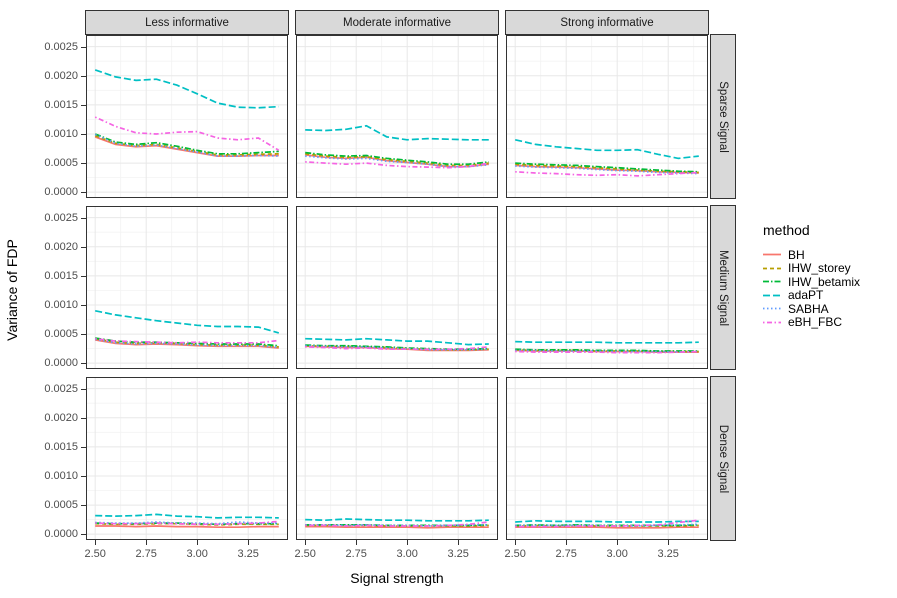 This screenshot has width=897, height=598. Describe the element at coordinates (61, 104) in the screenshot. I see `y-tick-label: 0.0015` at that location.